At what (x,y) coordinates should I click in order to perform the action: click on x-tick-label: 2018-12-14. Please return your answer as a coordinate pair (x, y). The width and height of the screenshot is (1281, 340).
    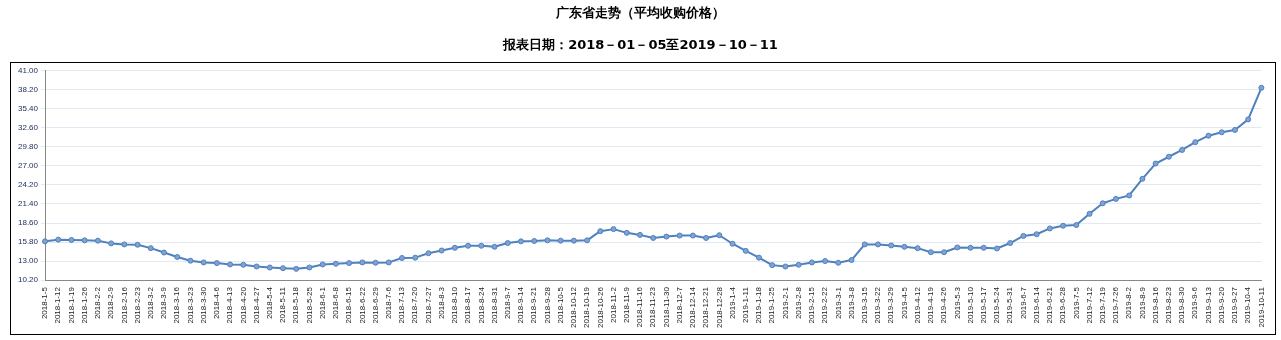
    Looking at the image, I should click on (693, 307).